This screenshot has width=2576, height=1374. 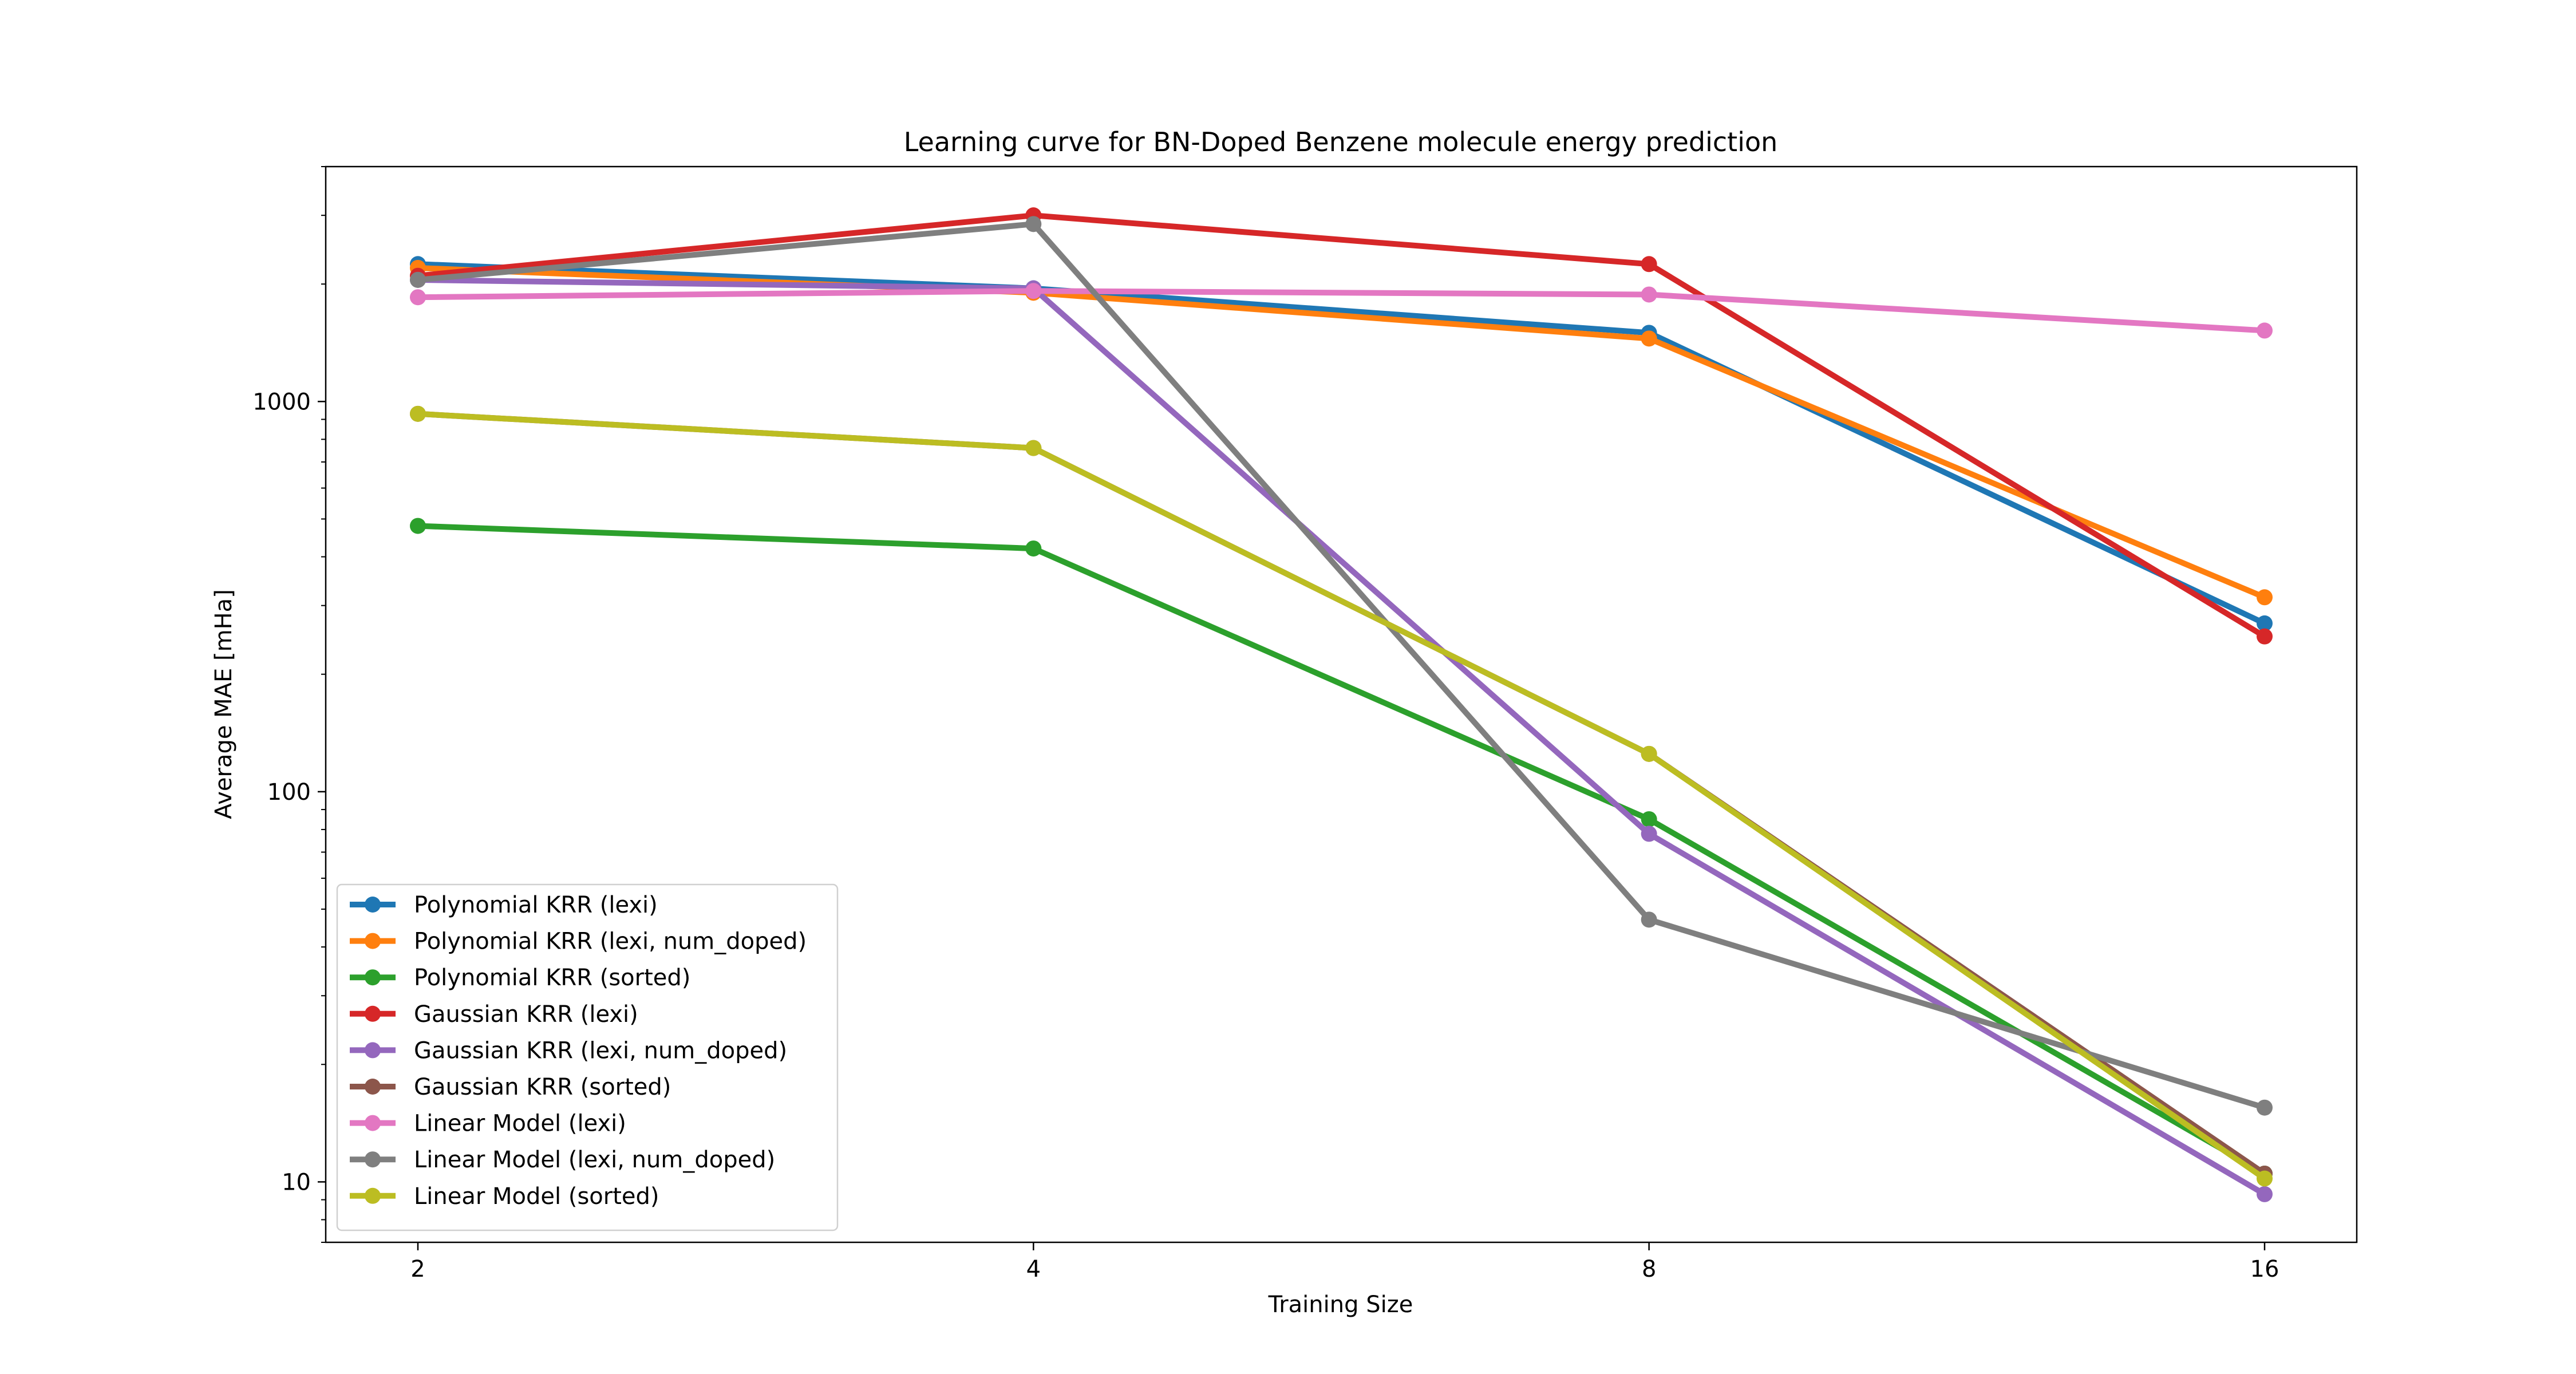 What do you see at coordinates (600, 1050) in the screenshot?
I see `legend-label: Gaussian KRR (lexi, num_doped)` at bounding box center [600, 1050].